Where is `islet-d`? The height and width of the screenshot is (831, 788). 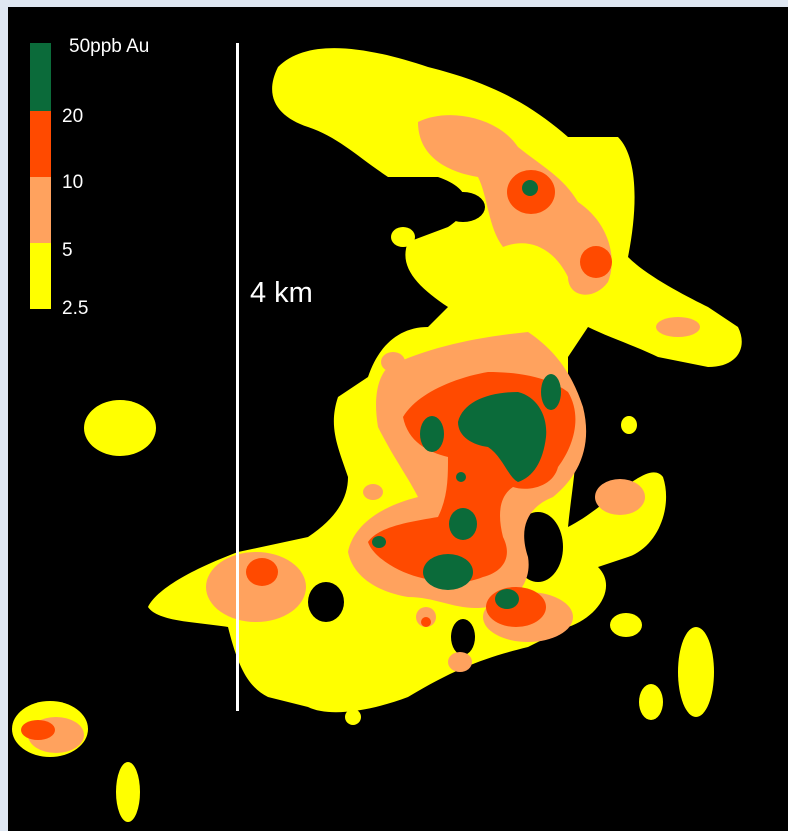
islet-d is located at coordinates (403, 237).